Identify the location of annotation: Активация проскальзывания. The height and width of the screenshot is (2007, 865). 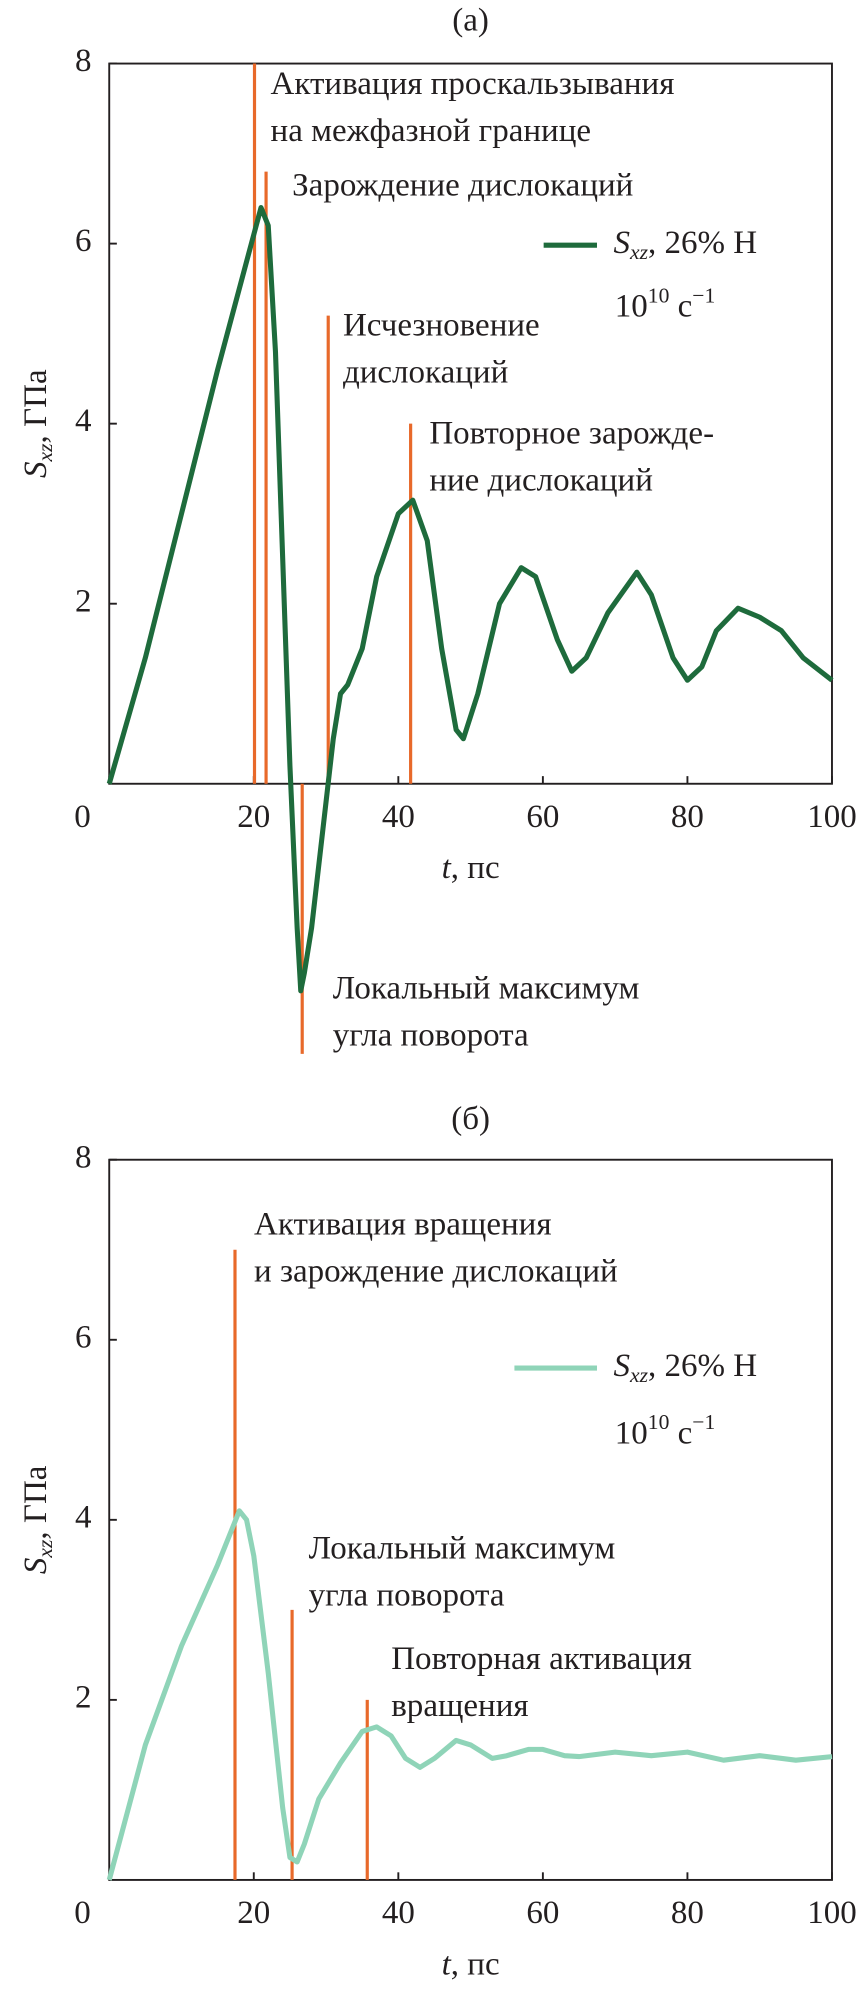
(473, 84).